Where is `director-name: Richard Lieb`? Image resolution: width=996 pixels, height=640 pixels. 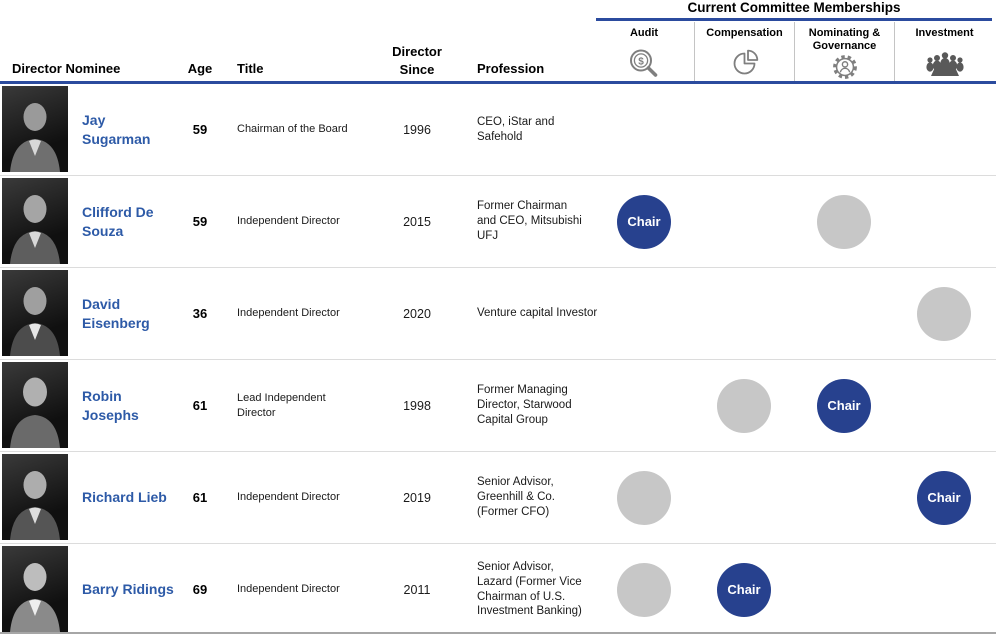 director-name: Richard Lieb is located at coordinates (124, 497).